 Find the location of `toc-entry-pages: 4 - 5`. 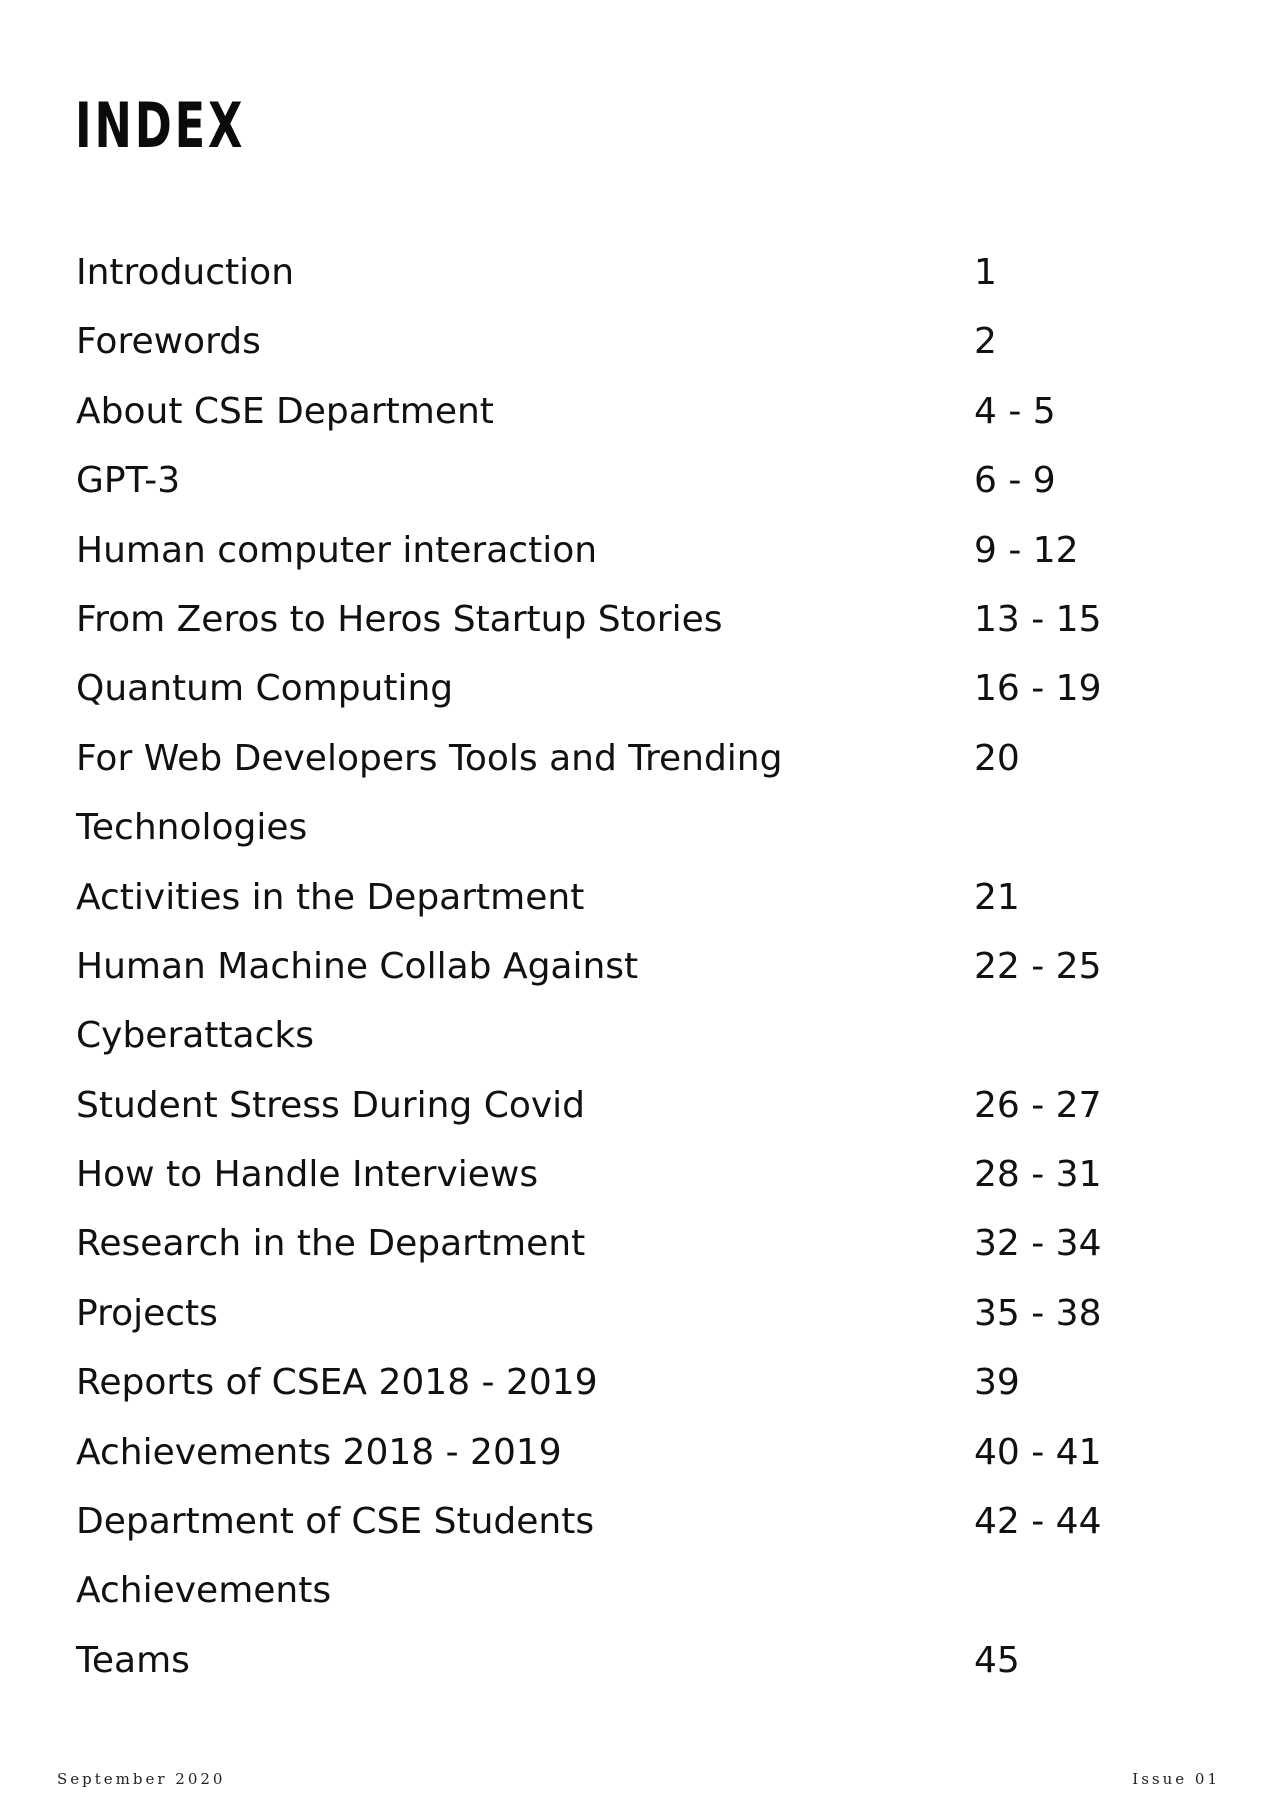

toc-entry-pages: 4 - 5 is located at coordinates (1015, 411).